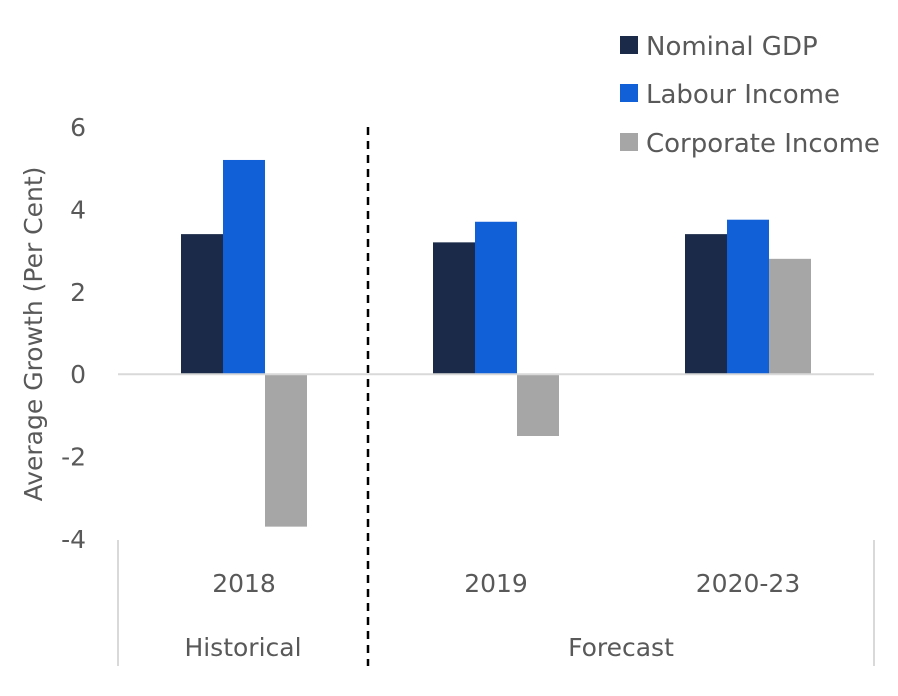 Image resolution: width=898 pixels, height=696 pixels. I want to click on y-tick-label: 2, so click(78, 292).